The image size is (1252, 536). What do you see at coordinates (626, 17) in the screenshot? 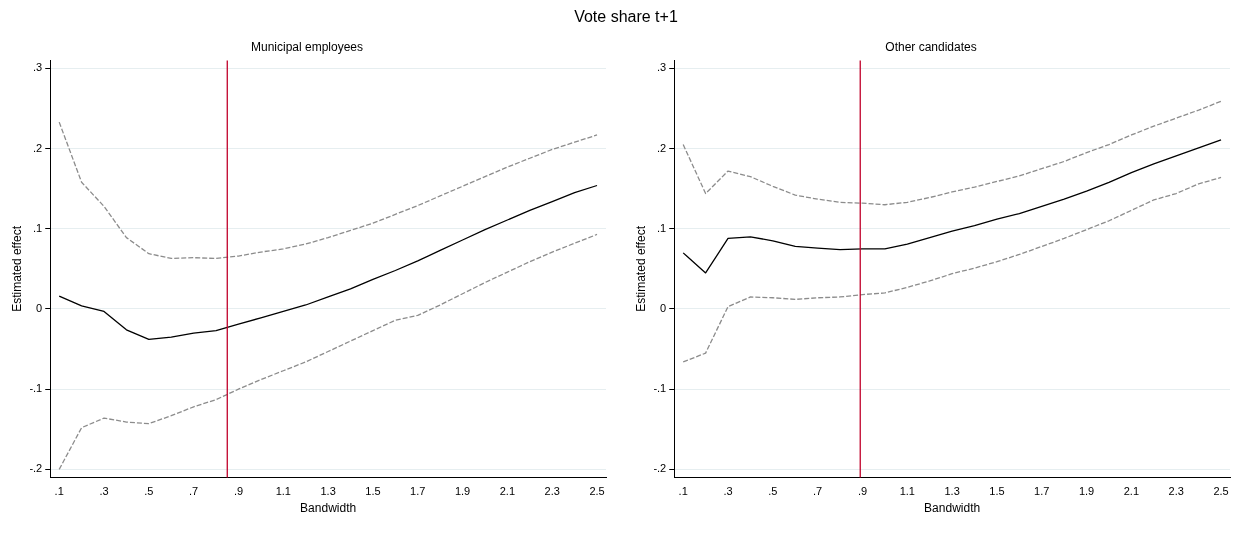
I see `text: Vote share t+1` at bounding box center [626, 17].